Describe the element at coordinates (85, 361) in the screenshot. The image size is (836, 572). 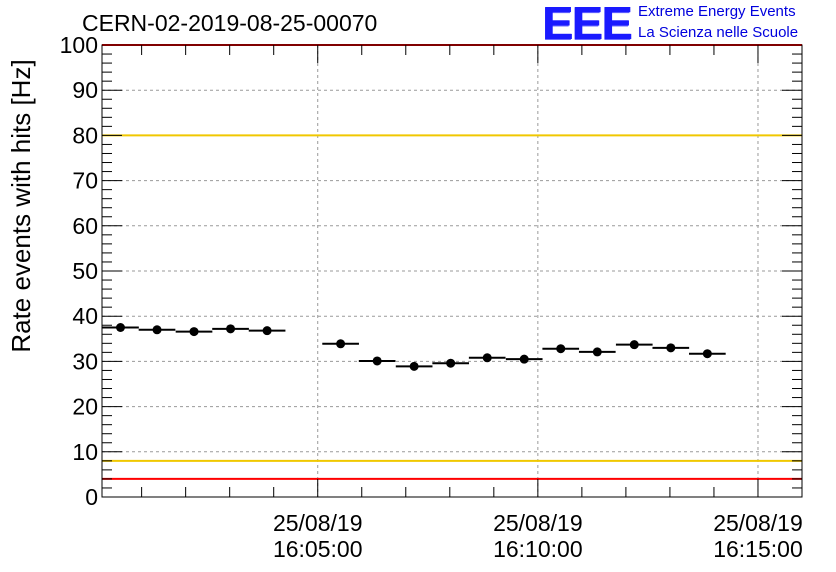
I see `y-tick-label: 30` at that location.